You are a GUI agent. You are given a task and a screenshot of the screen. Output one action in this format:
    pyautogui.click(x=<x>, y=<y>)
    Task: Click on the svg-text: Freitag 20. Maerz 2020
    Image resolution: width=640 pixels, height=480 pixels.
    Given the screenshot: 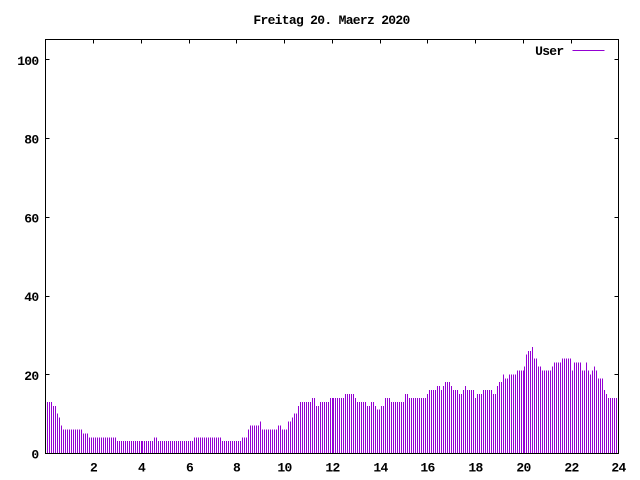 What is the action you would take?
    pyautogui.click(x=331, y=20)
    